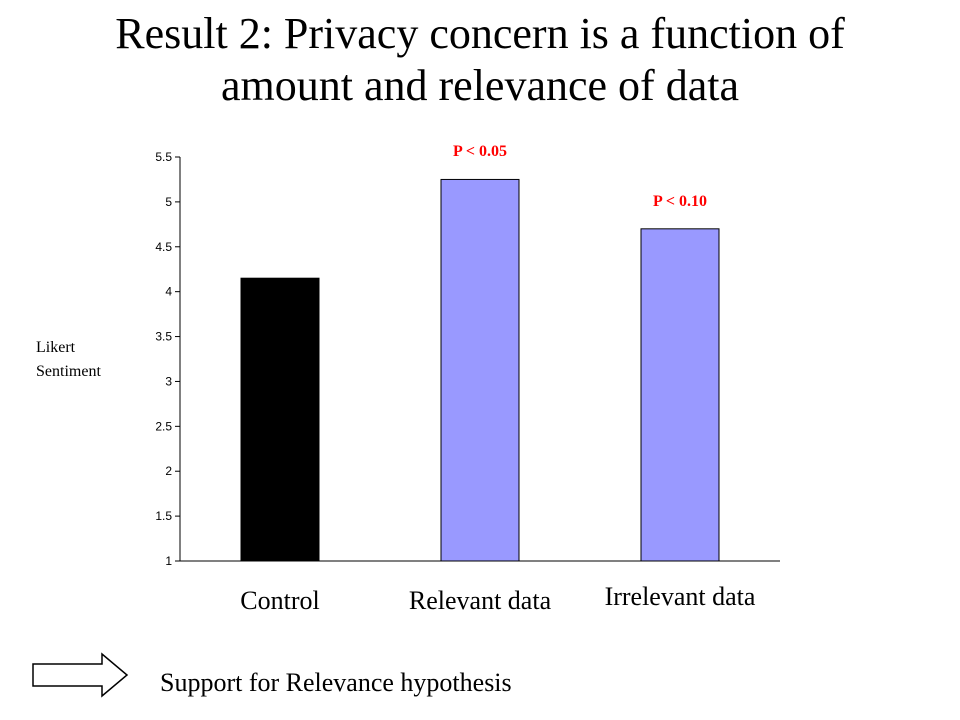 The image size is (960, 720). I want to click on y-tick-label: 5, so click(168, 202).